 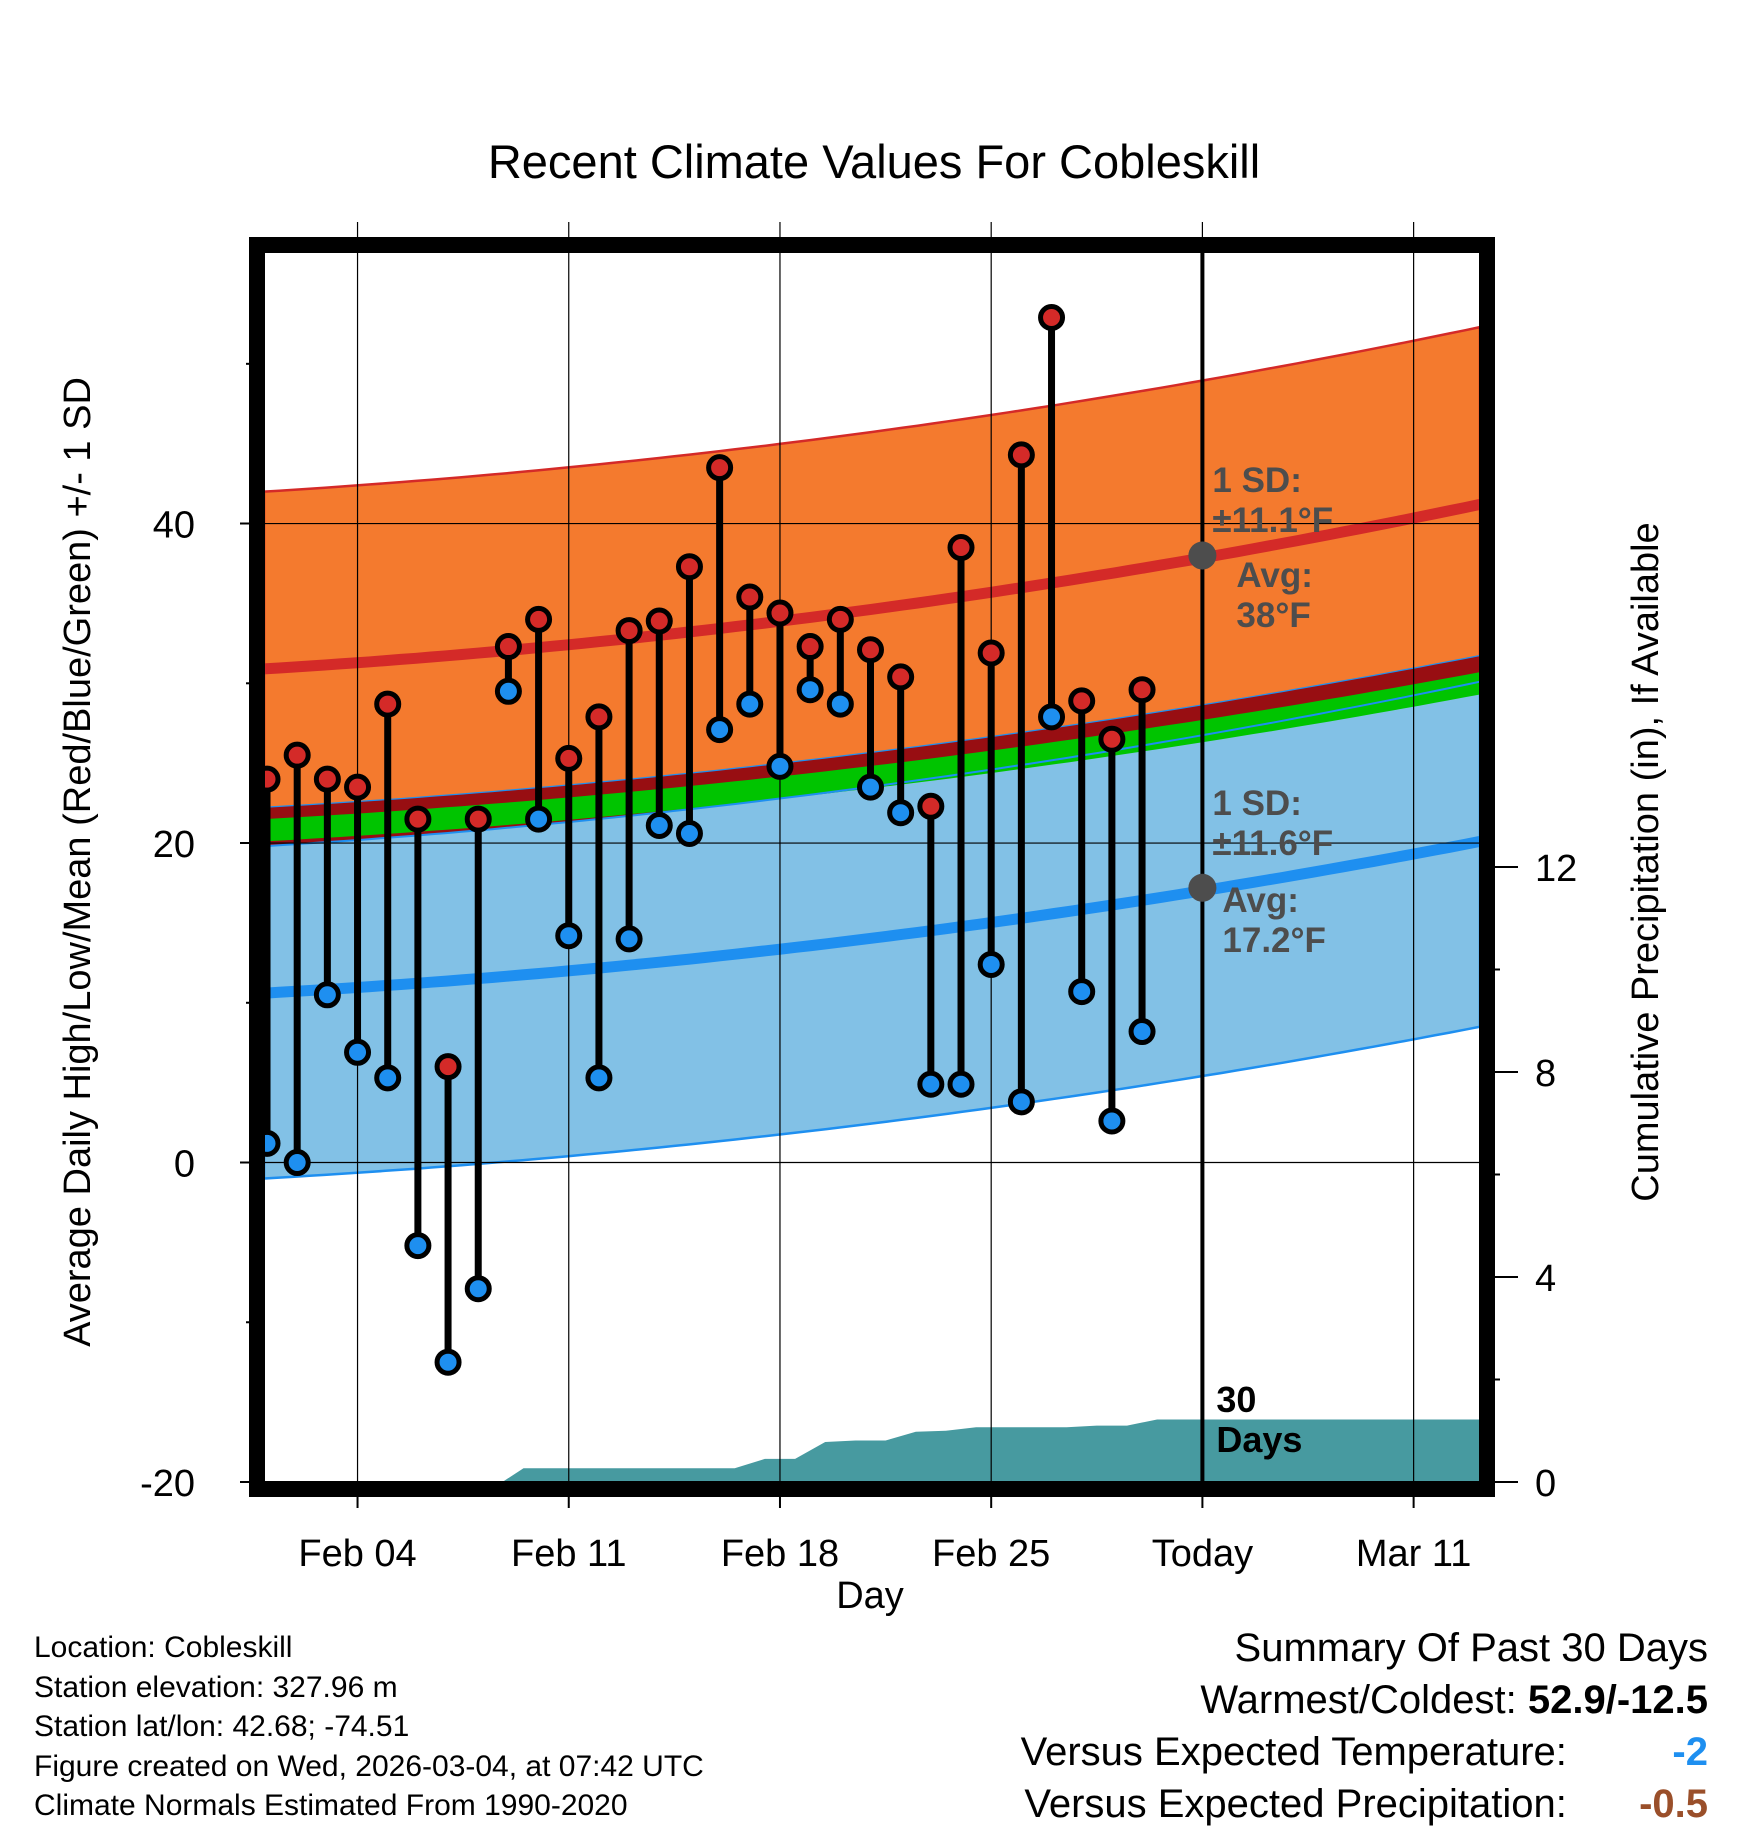 What do you see at coordinates (1293, 1752) in the screenshot?
I see `temp-label: Versus Expected Temperature:` at bounding box center [1293, 1752].